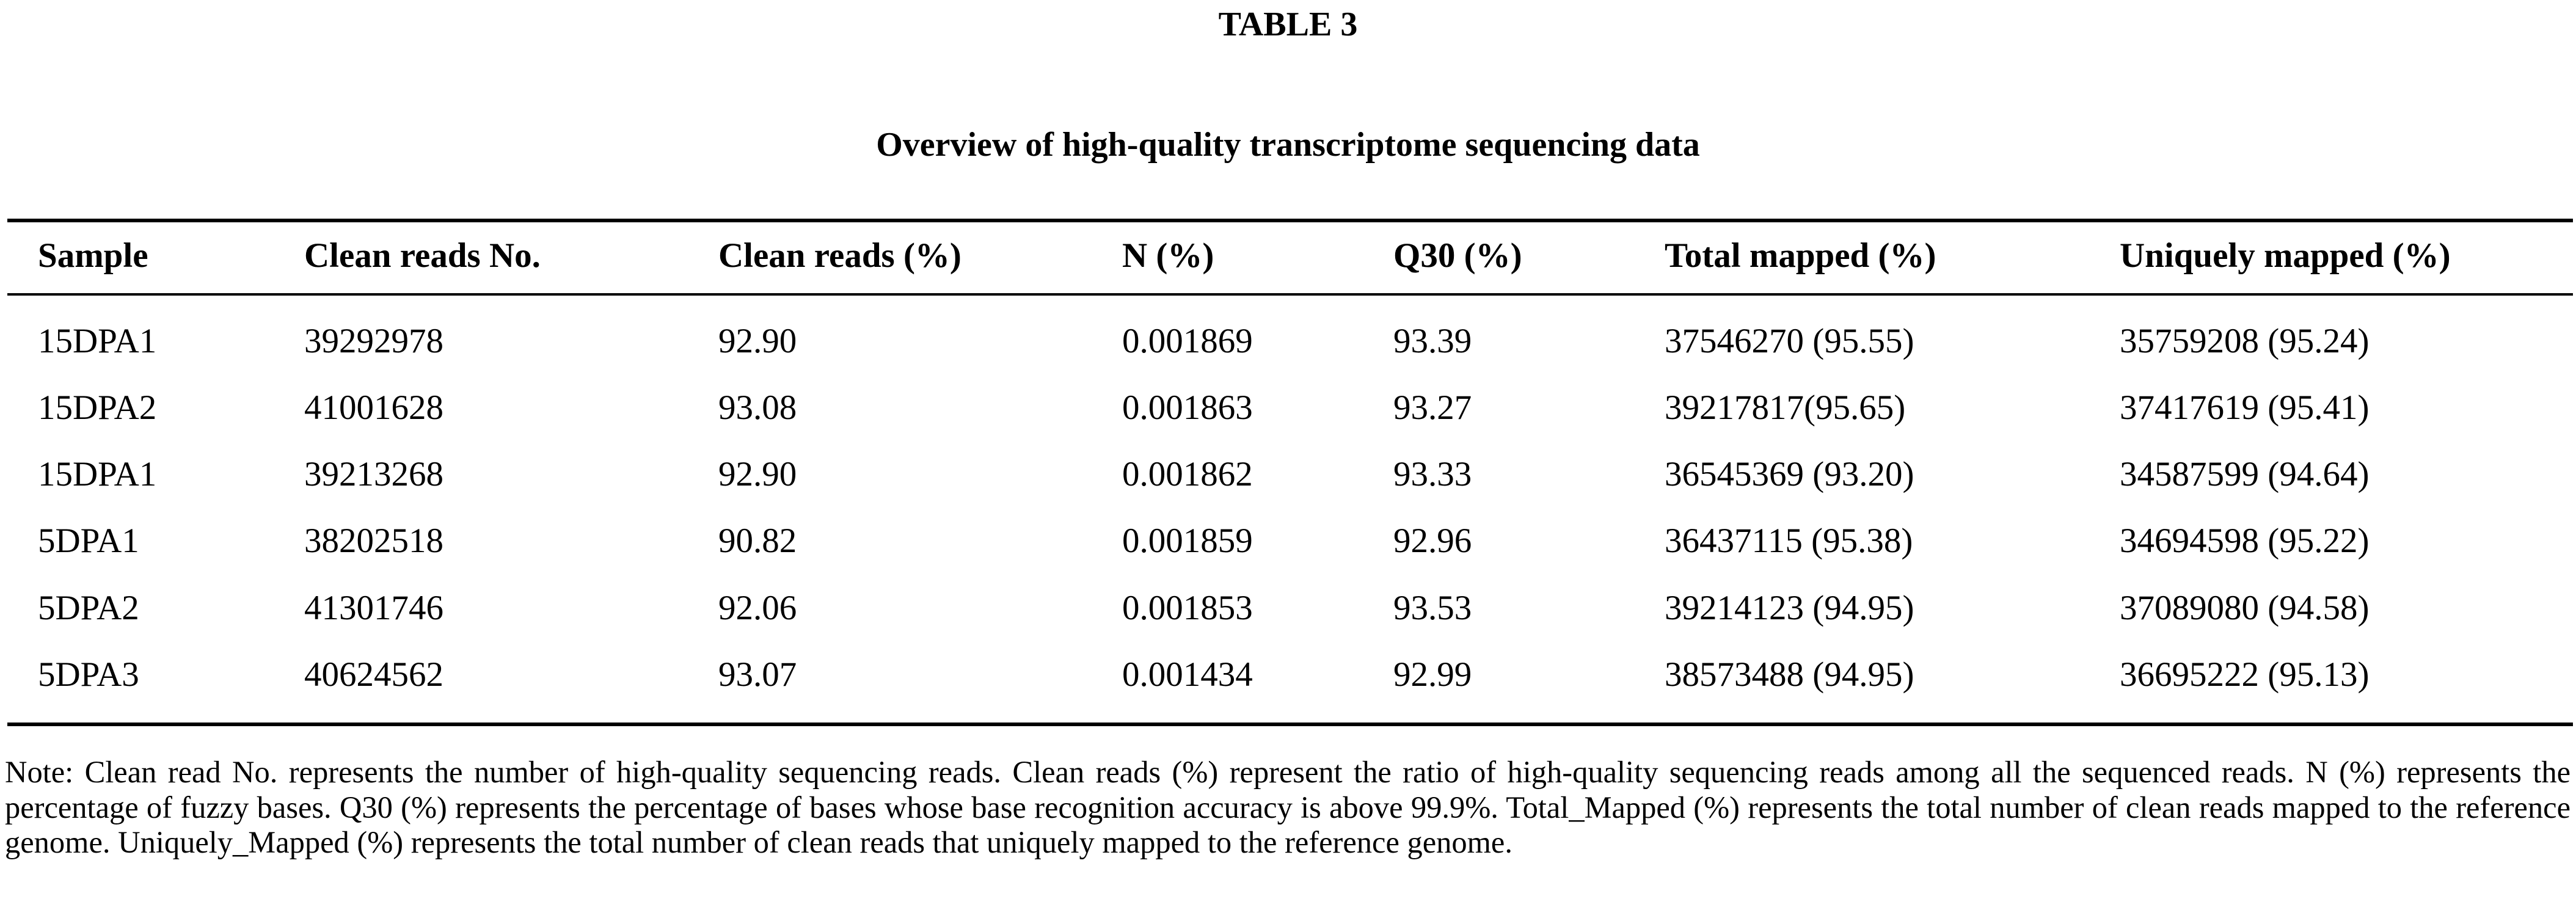 This screenshot has width=2576, height=921. What do you see at coordinates (1432, 674) in the screenshot?
I see `table-cell: 92.99` at bounding box center [1432, 674].